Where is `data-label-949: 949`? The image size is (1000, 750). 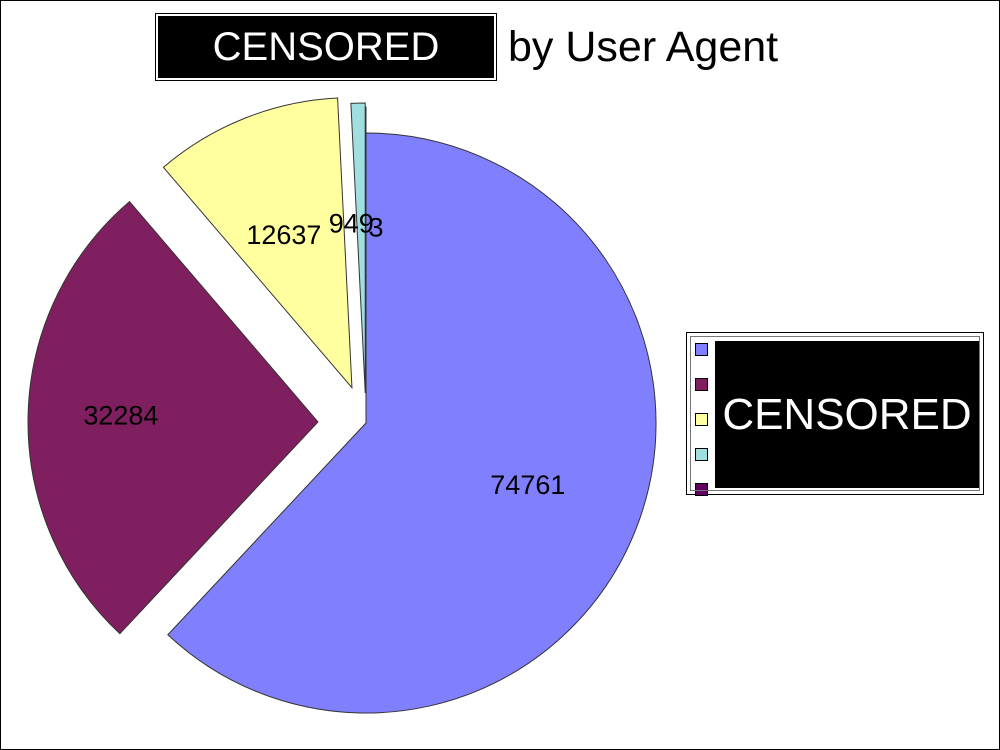 data-label-949: 949 is located at coordinates (351, 224).